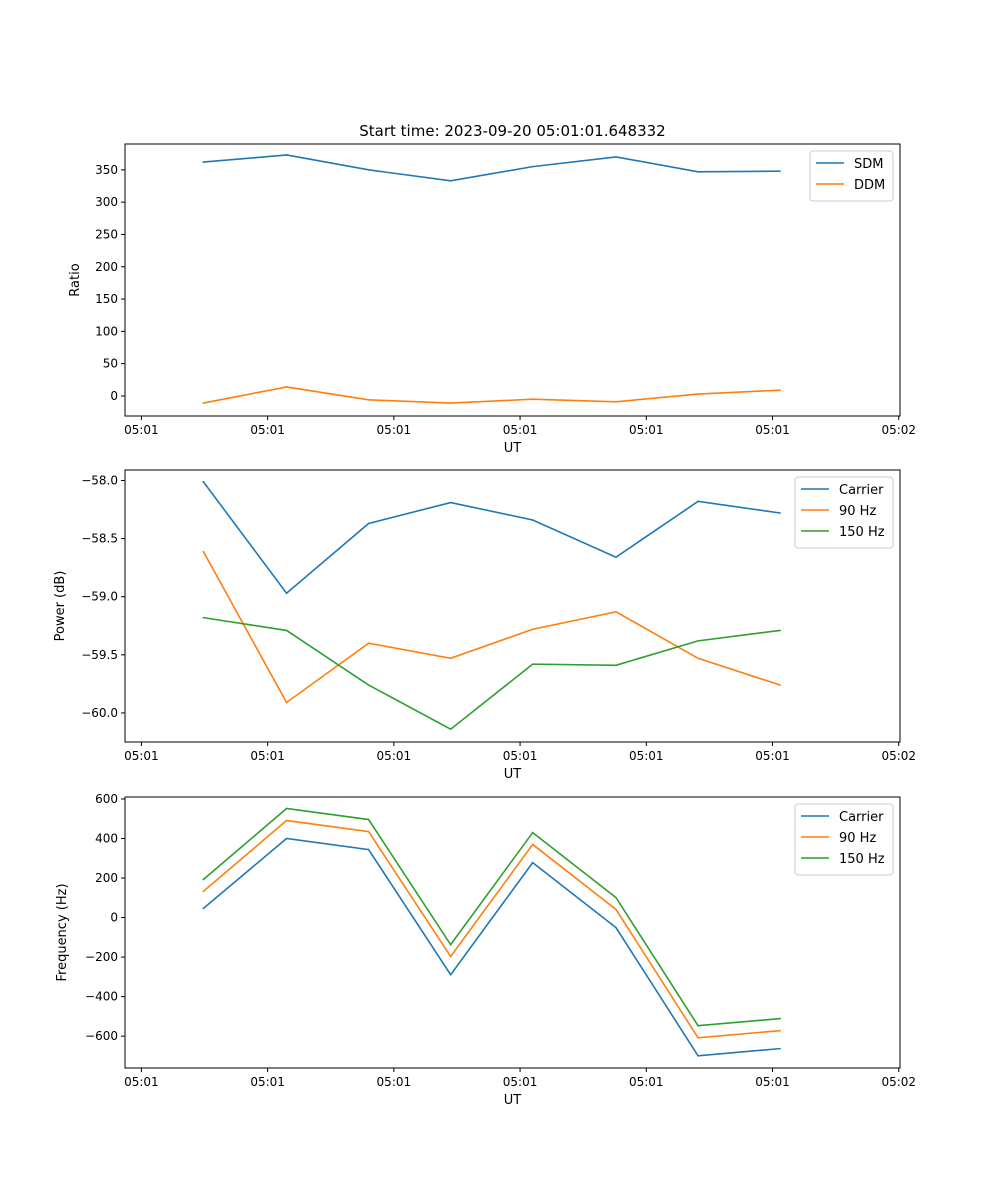 Image resolution: width=1000 pixels, height=1204 pixels. Describe the element at coordinates (868, 164) in the screenshot. I see `legend-label: SDM` at that location.